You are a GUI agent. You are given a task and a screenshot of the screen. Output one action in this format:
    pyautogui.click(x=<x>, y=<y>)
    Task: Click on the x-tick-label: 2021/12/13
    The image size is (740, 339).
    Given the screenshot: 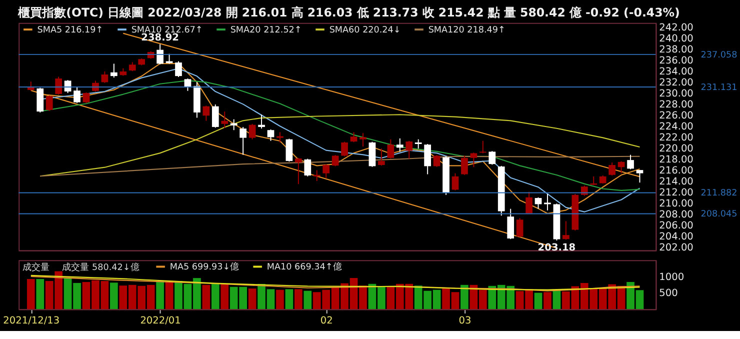 What is the action you would take?
    pyautogui.click(x=31, y=320)
    